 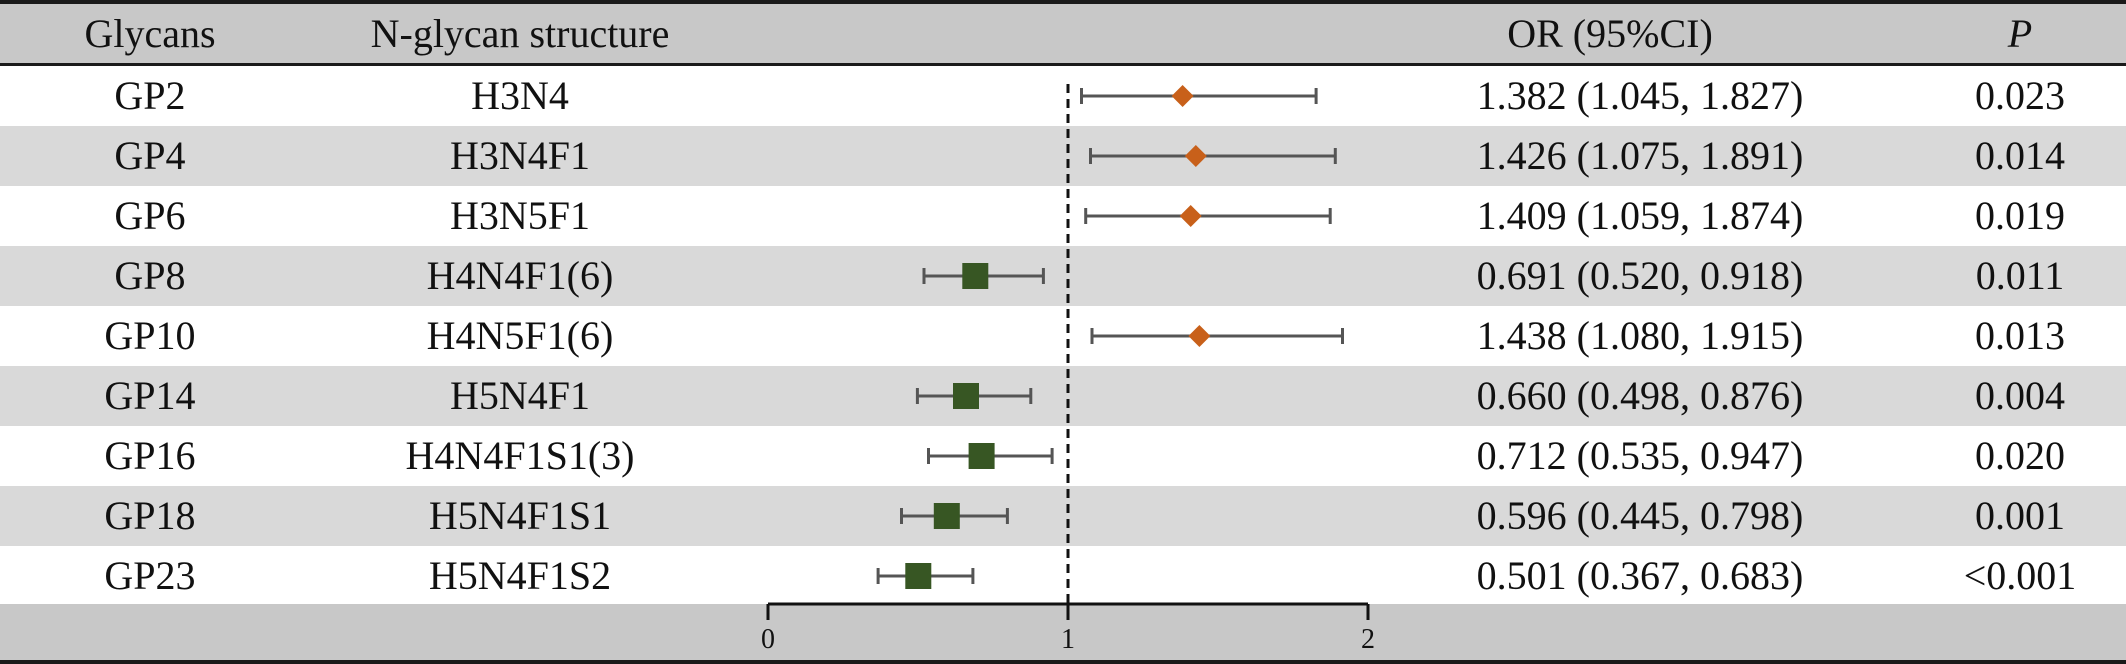 I want to click on table-row: GP14 H5N4F1 0.660 (0.498, 0.876) 0.004, so click(x=1063, y=396).